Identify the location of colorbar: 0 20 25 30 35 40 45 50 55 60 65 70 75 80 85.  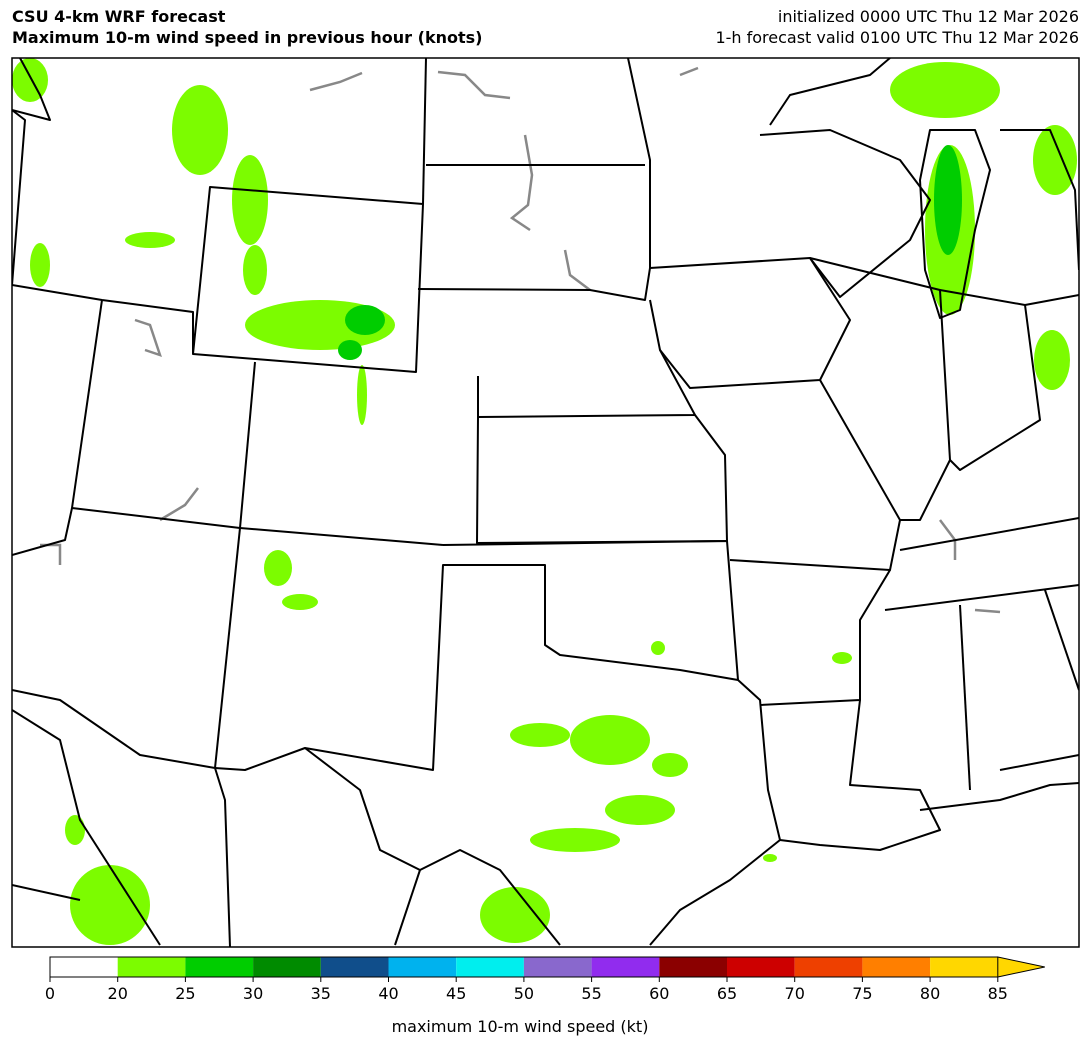
(545, 979).